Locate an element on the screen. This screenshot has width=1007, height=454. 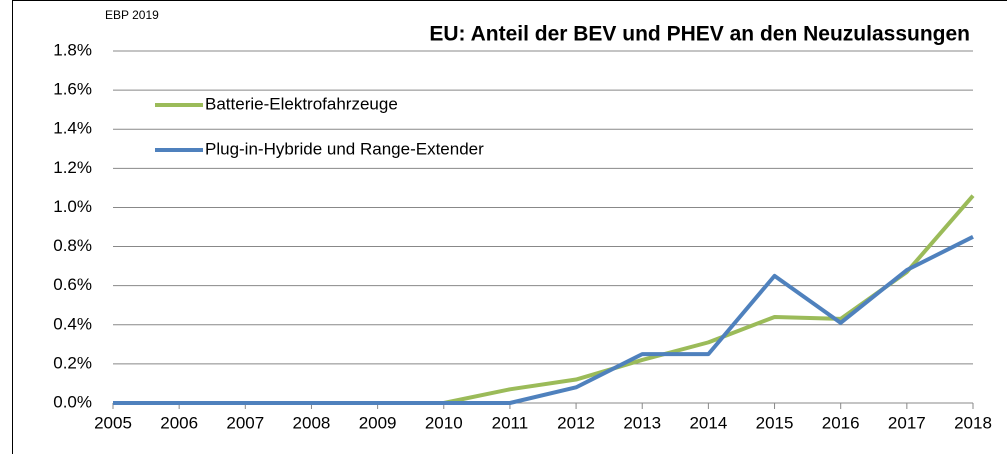
y-tick-label: 1.8% is located at coordinates (72, 49).